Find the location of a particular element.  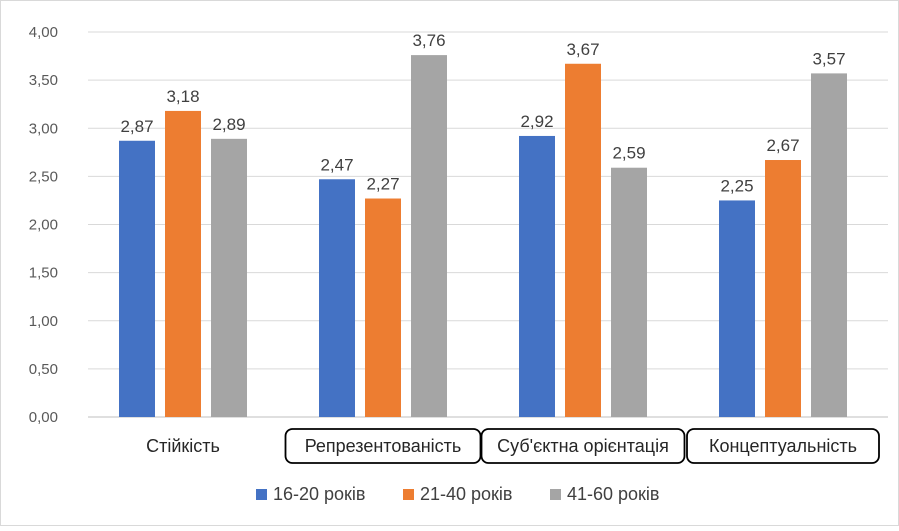

data-label: 2,59 is located at coordinates (628, 153).